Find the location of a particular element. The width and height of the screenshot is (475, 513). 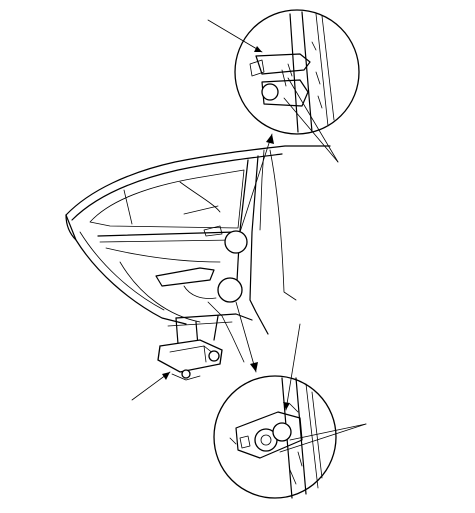

roof-line-inner is located at coordinates (177, 187).